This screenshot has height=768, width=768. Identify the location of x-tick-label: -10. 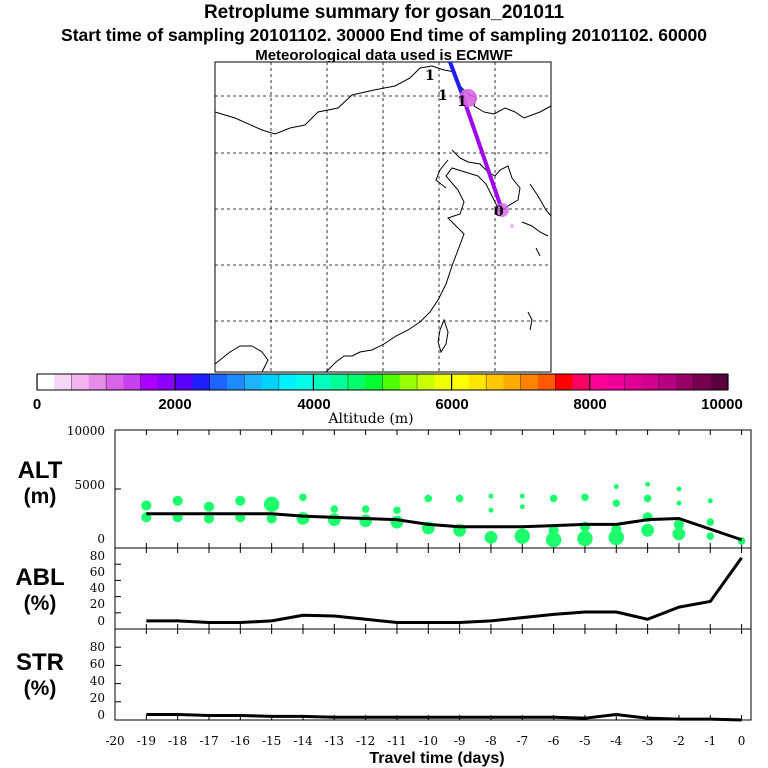
(428, 741).